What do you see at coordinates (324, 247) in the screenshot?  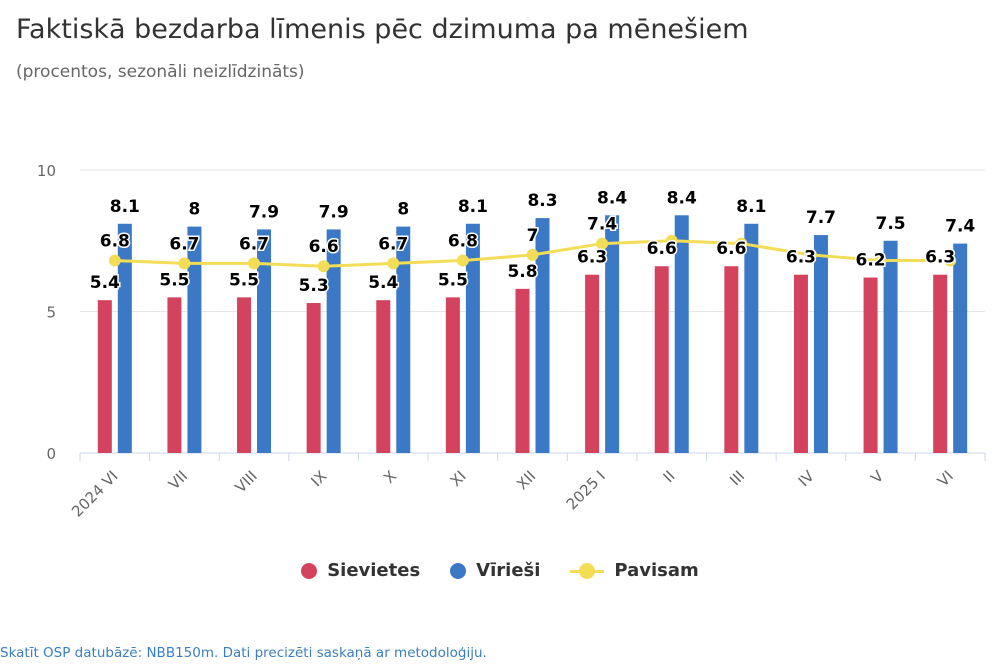 I see `data-label-pavisam: 6.6` at bounding box center [324, 247].